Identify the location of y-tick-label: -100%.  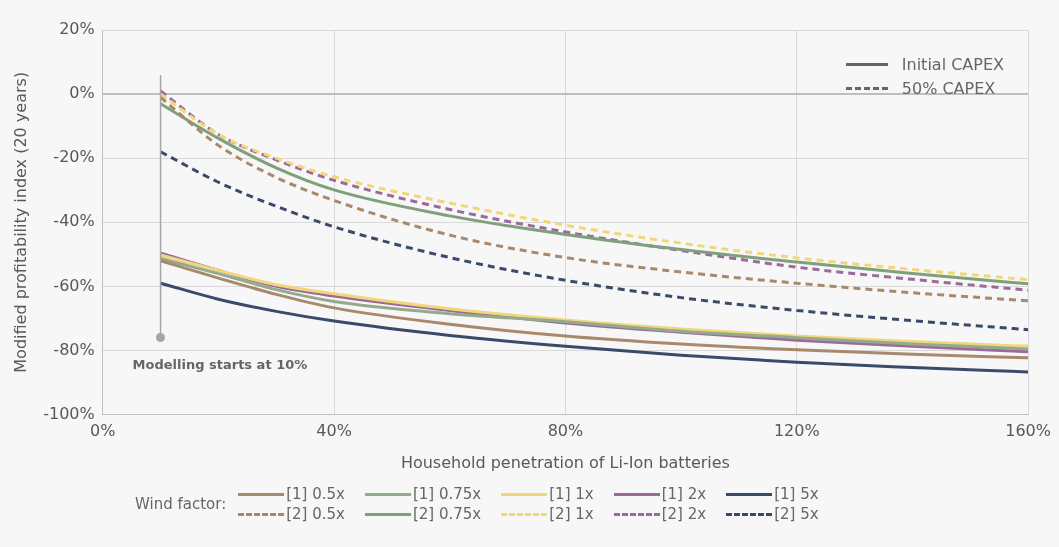
(69, 413).